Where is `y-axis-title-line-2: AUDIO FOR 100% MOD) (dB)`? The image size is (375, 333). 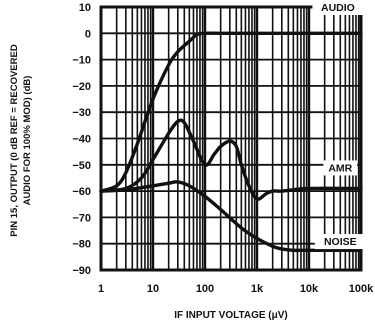
y-axis-title-line-2: AUDIO FOR 100% MOD) (dB) is located at coordinates (27, 141).